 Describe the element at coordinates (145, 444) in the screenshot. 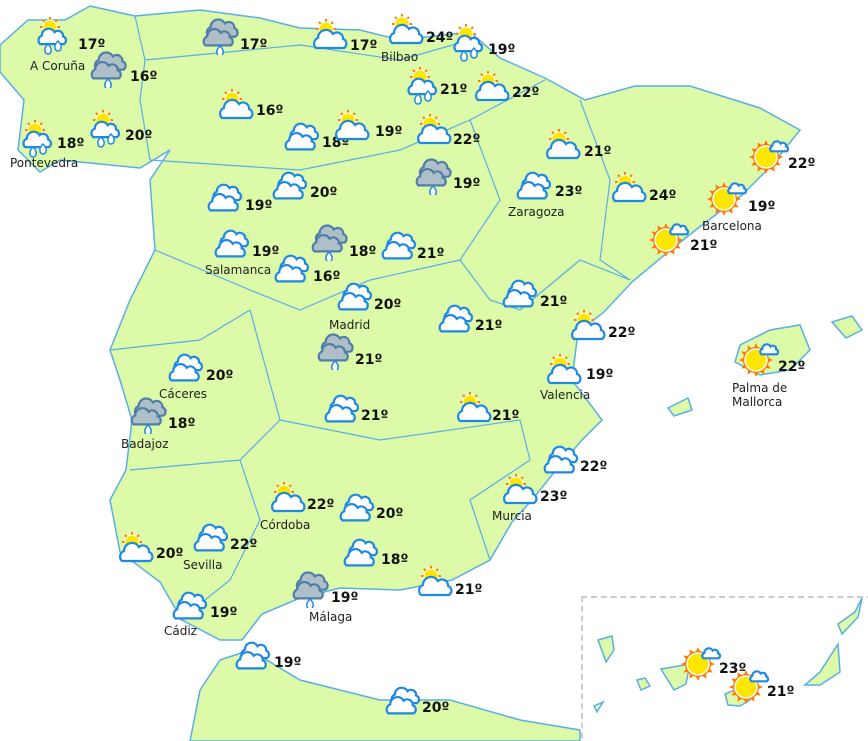

I see `city-label: Badajoz` at that location.